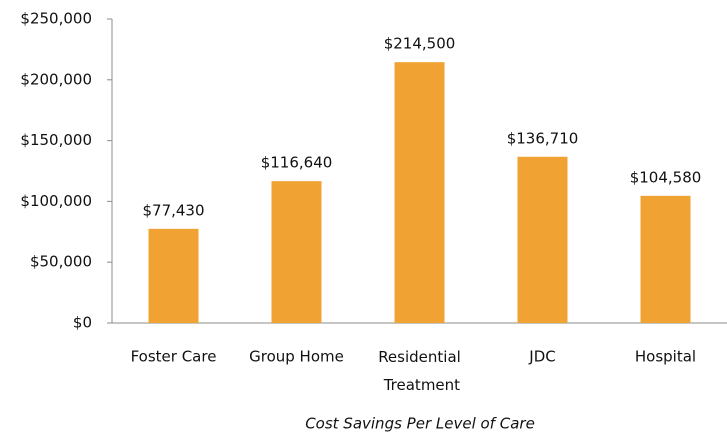  What do you see at coordinates (61, 262) in the screenshot?
I see `y-tick-label: $50,000` at bounding box center [61, 262].